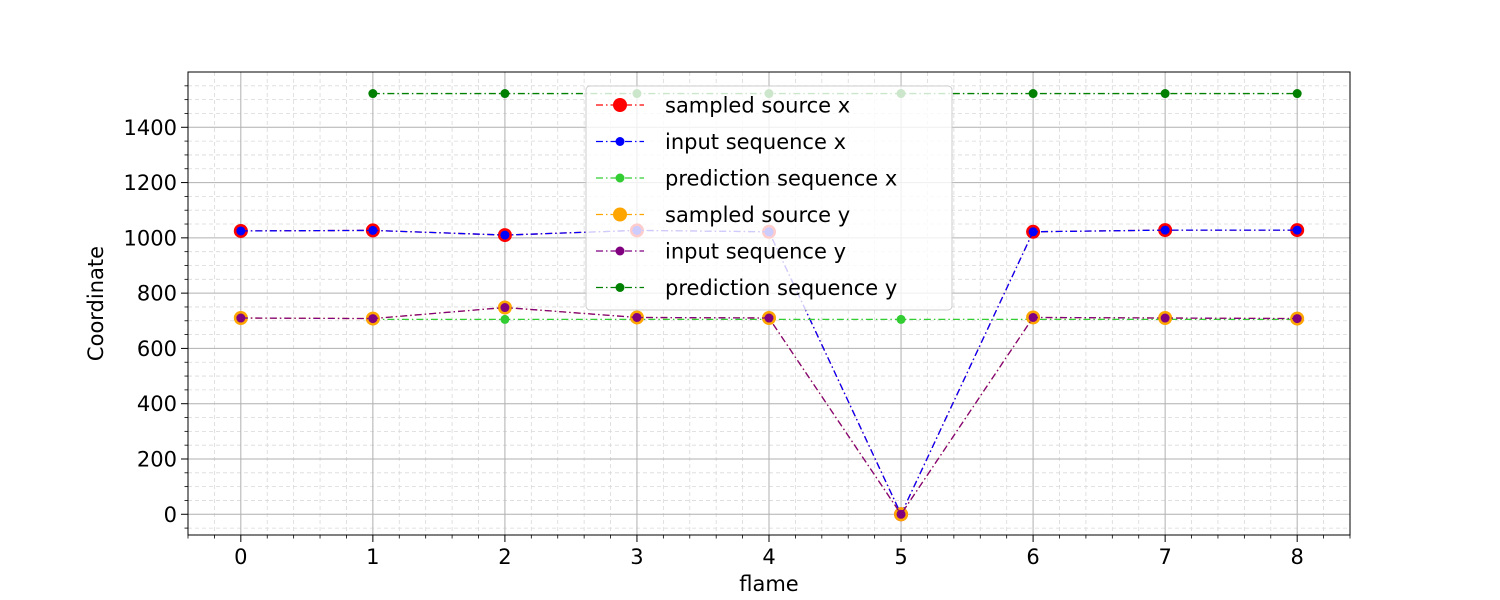  What do you see at coordinates (768, 584) in the screenshot?
I see `x-axis-label: flame` at bounding box center [768, 584].